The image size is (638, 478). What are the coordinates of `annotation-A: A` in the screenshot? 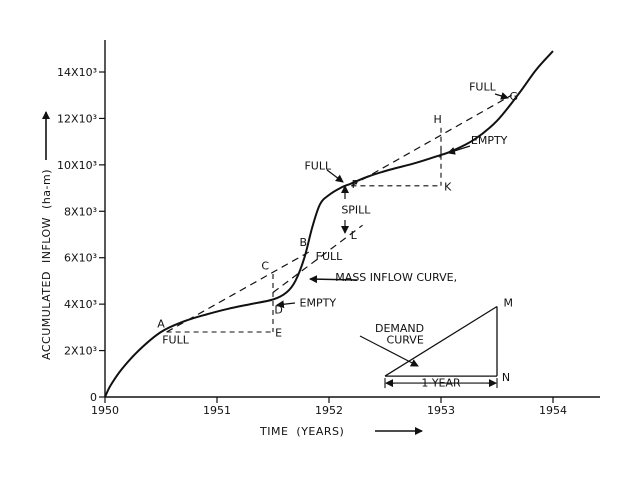 It's located at (161, 323).